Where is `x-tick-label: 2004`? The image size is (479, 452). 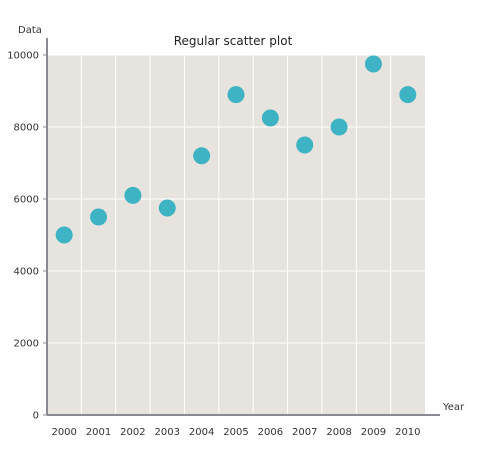
x-tick-label: 2004 is located at coordinates (201, 432).